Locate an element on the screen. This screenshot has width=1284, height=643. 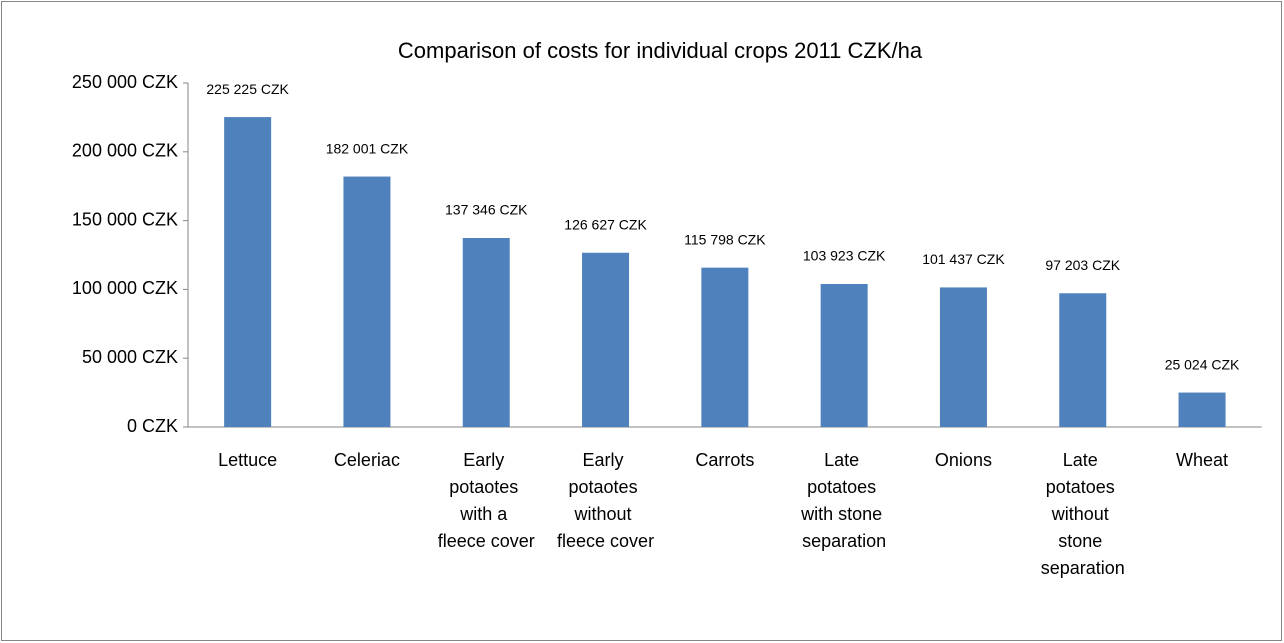
value-label: 101 437 CZK is located at coordinates (963, 259).